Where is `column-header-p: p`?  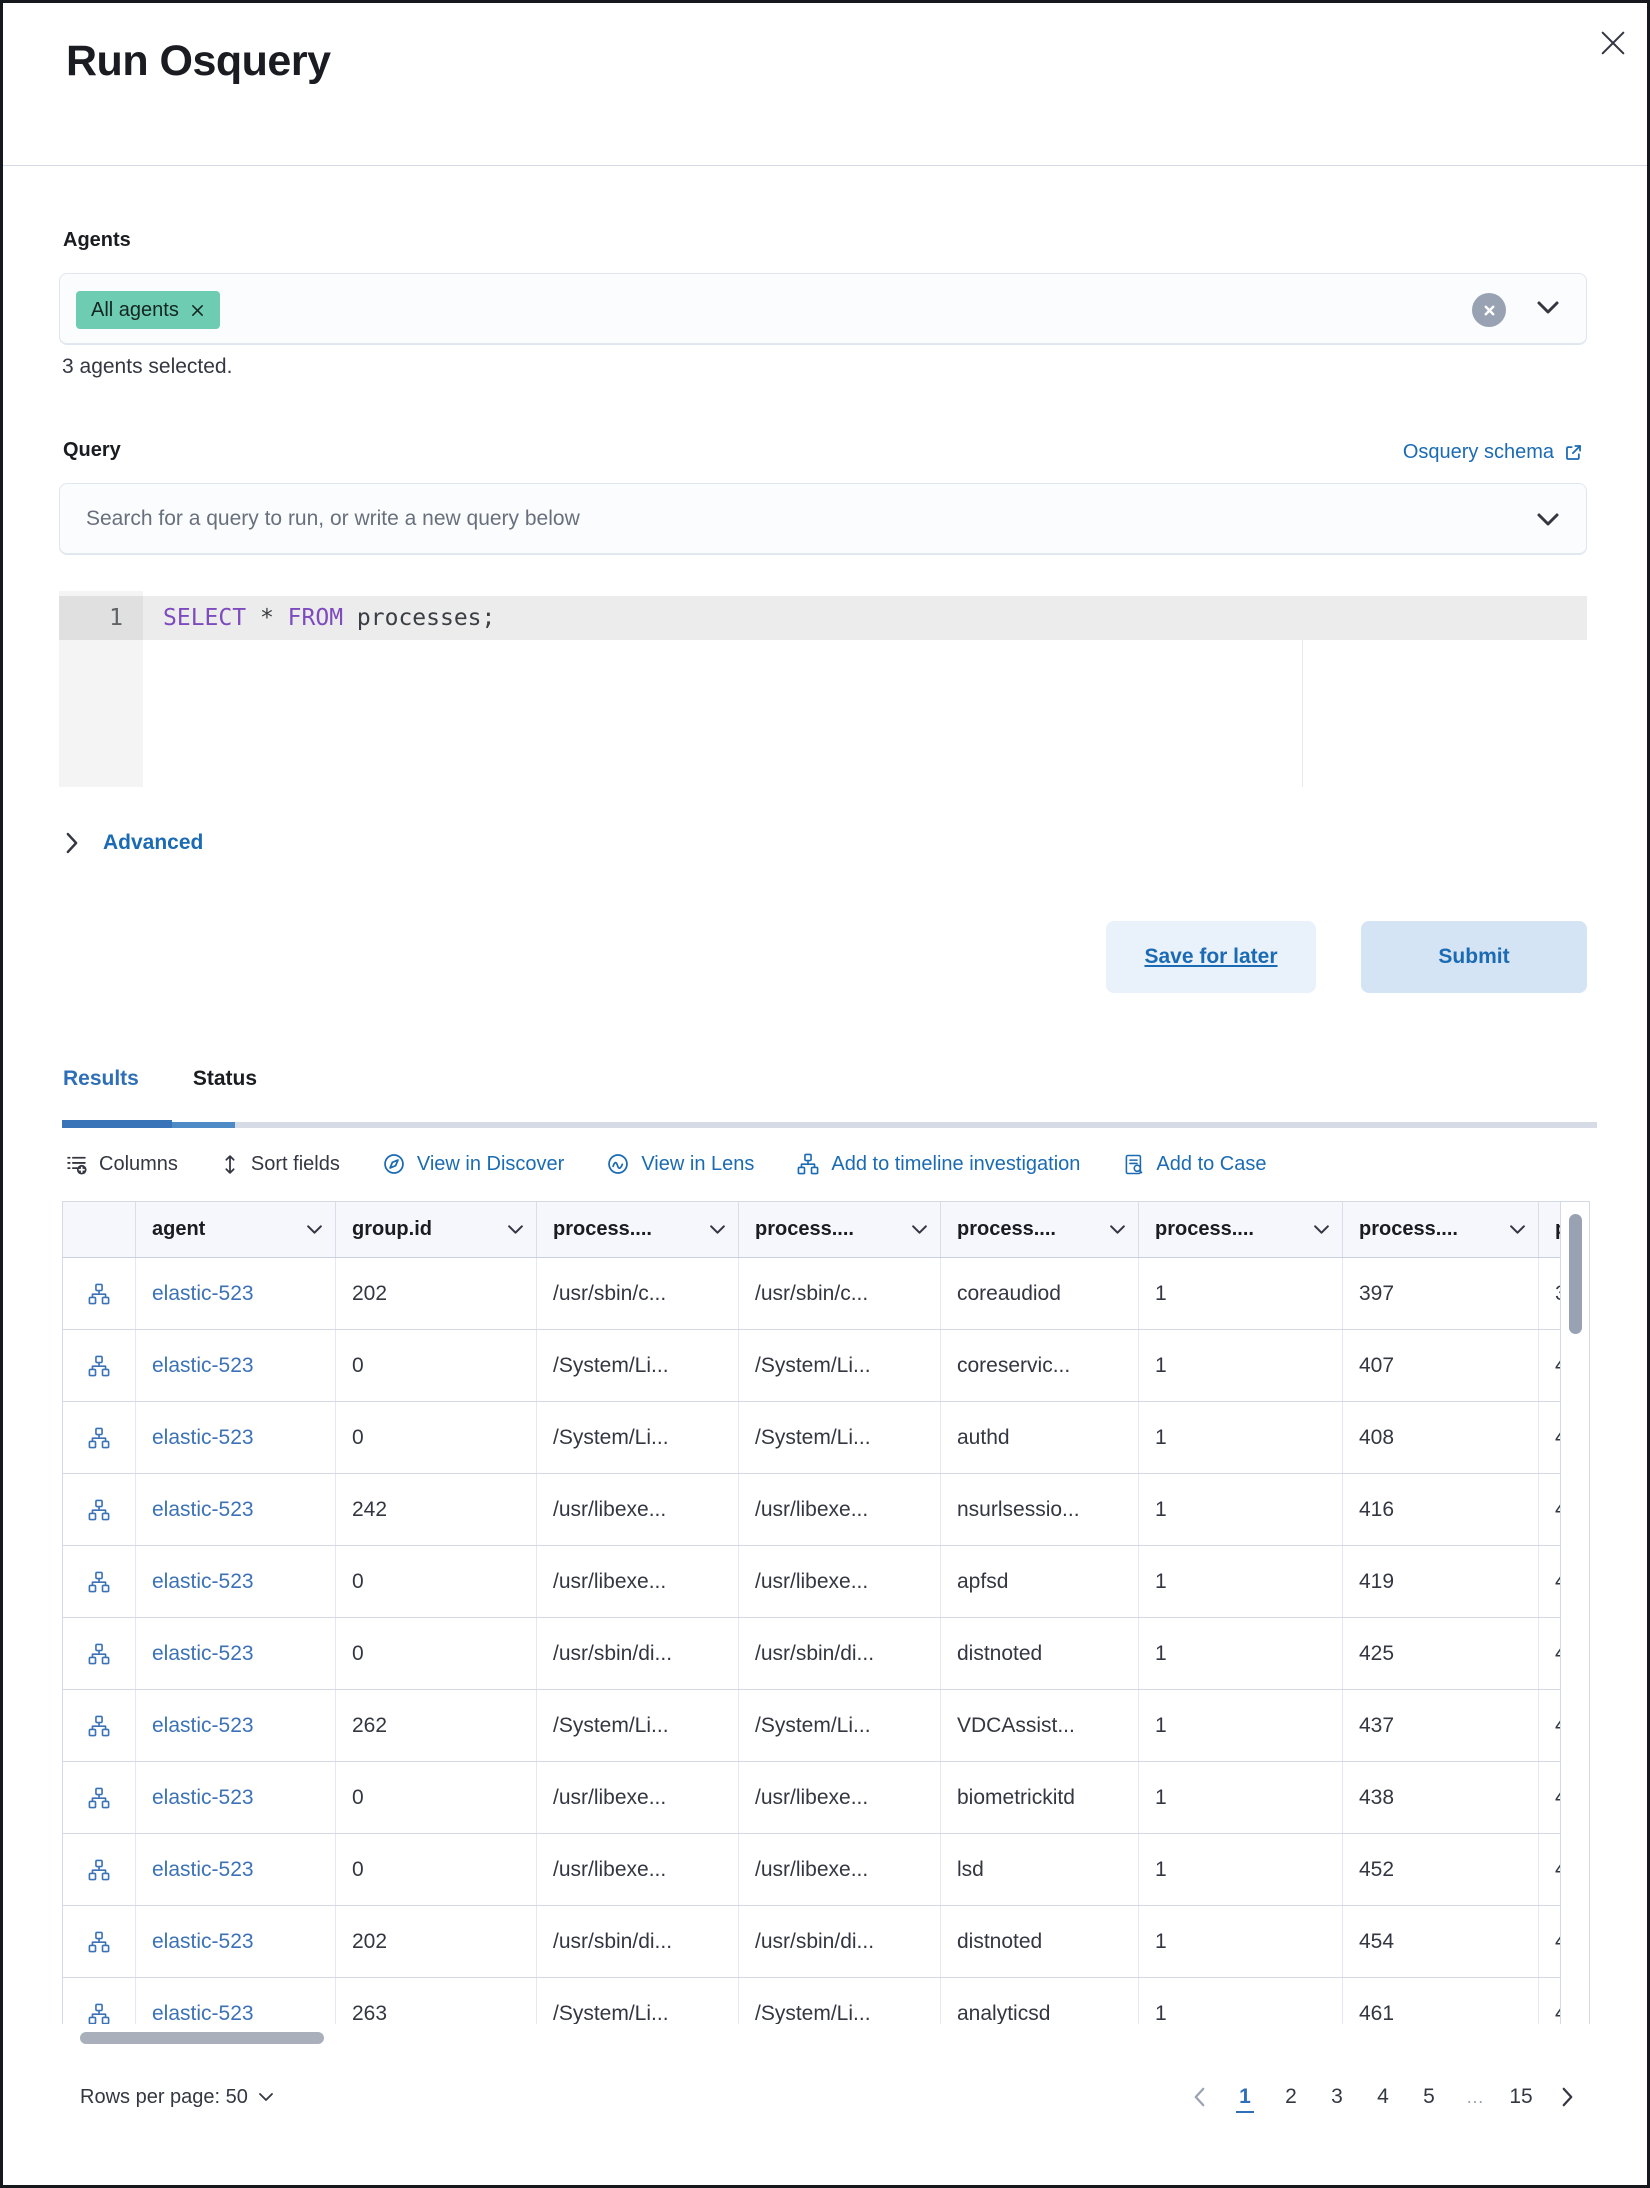
column-header-p: p is located at coordinates (1549, 1229).